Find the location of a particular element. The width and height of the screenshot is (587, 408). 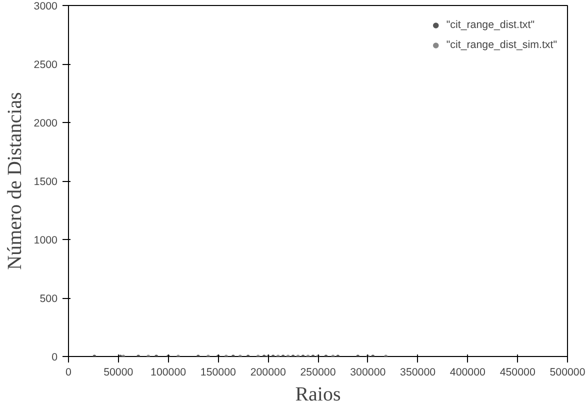

x-tick-label: 250000 is located at coordinates (318, 372).